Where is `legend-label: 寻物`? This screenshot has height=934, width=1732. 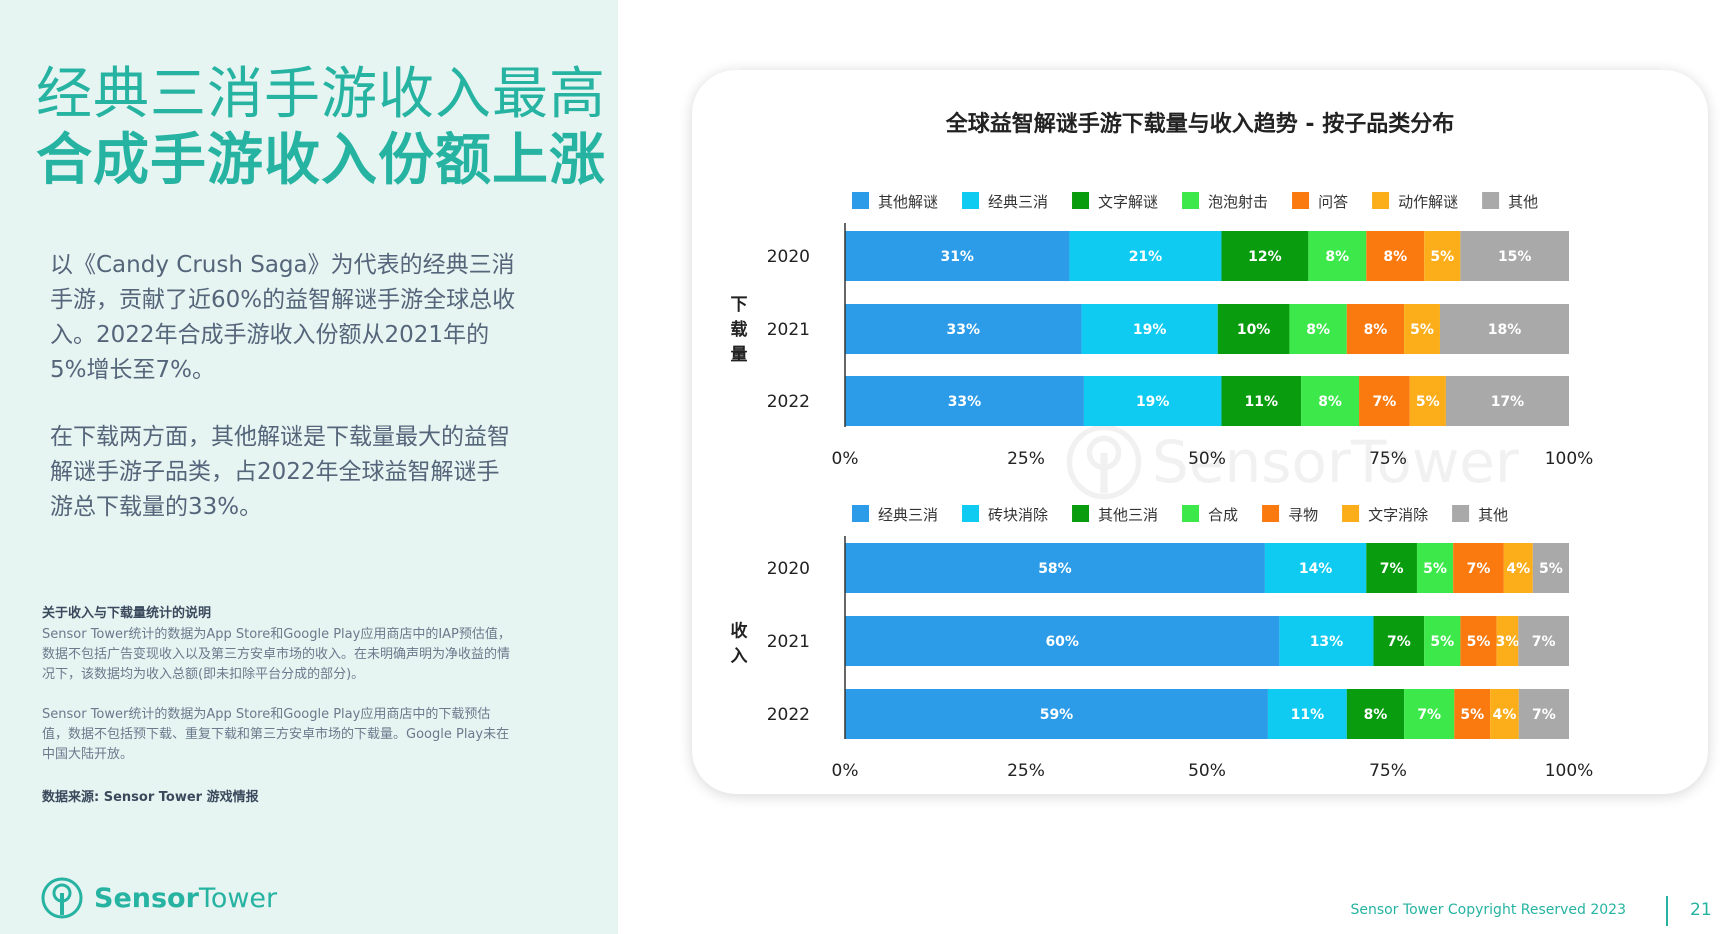
legend-label: 寻物 is located at coordinates (1303, 515).